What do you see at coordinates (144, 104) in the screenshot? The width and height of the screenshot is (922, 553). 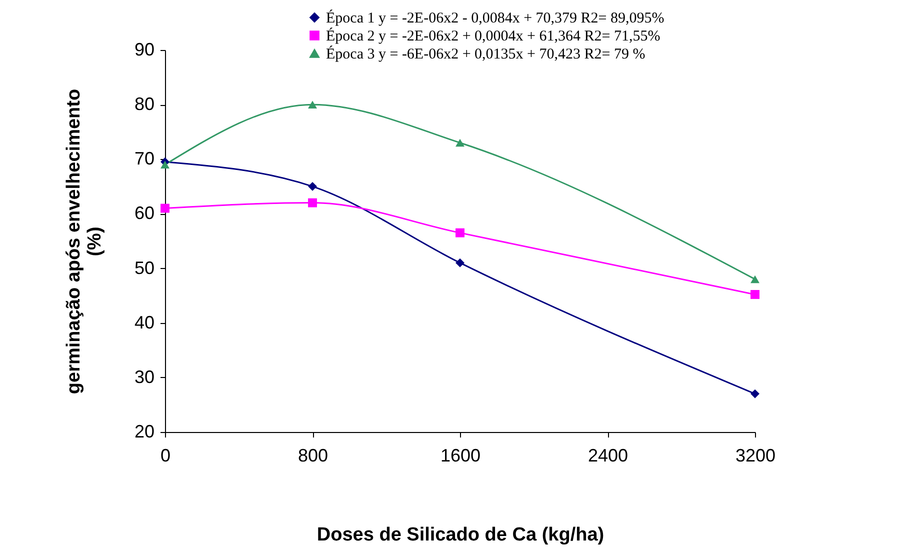 I see `y-tick-label: 80` at bounding box center [144, 104].